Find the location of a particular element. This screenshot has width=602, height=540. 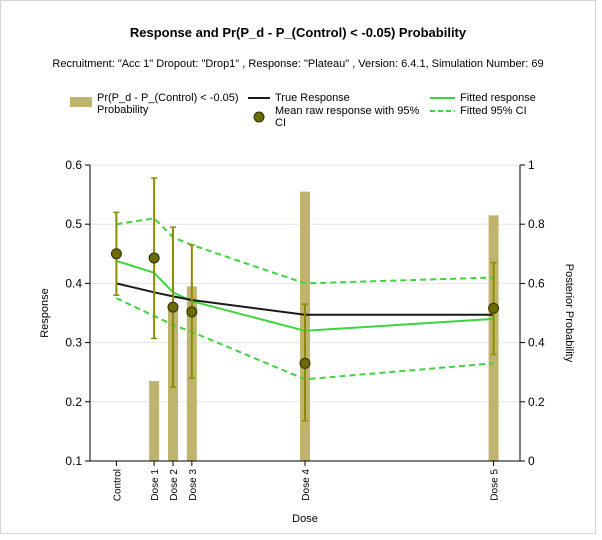

y2-tick-label: 0.6 is located at coordinates (536, 283).